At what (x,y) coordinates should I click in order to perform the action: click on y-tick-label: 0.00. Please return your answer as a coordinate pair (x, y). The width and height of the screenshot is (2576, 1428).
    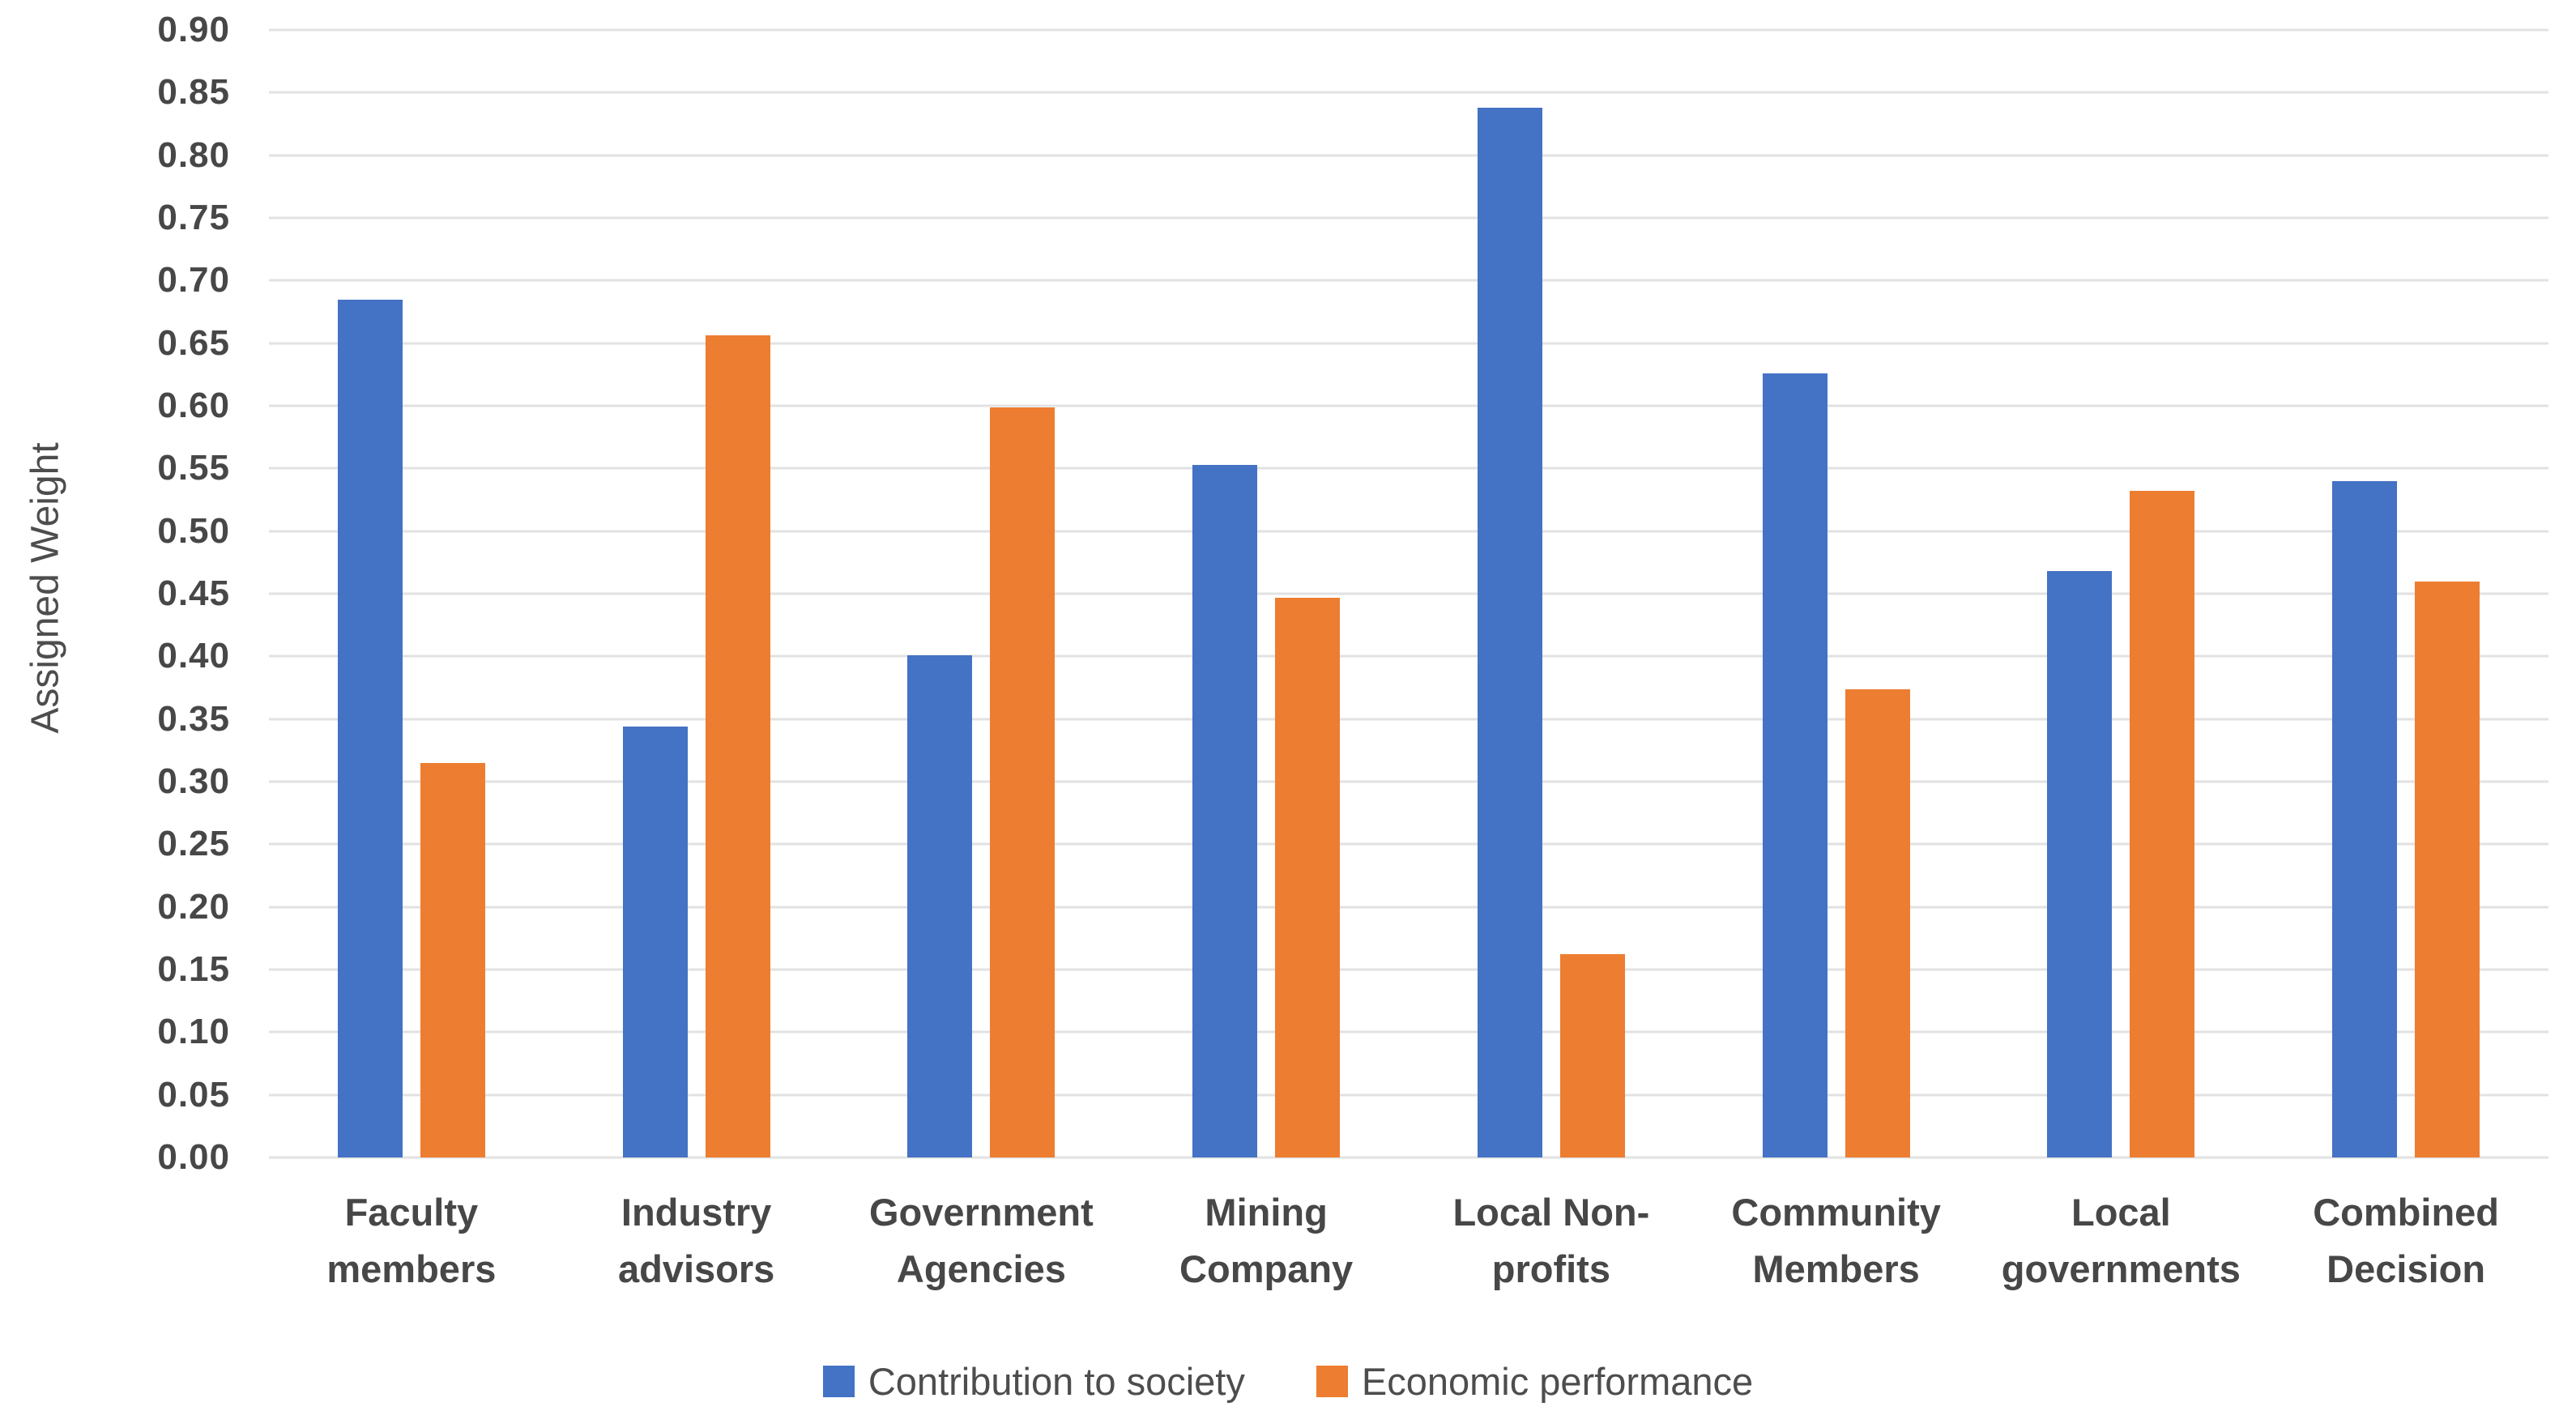
    Looking at the image, I should click on (193, 1157).